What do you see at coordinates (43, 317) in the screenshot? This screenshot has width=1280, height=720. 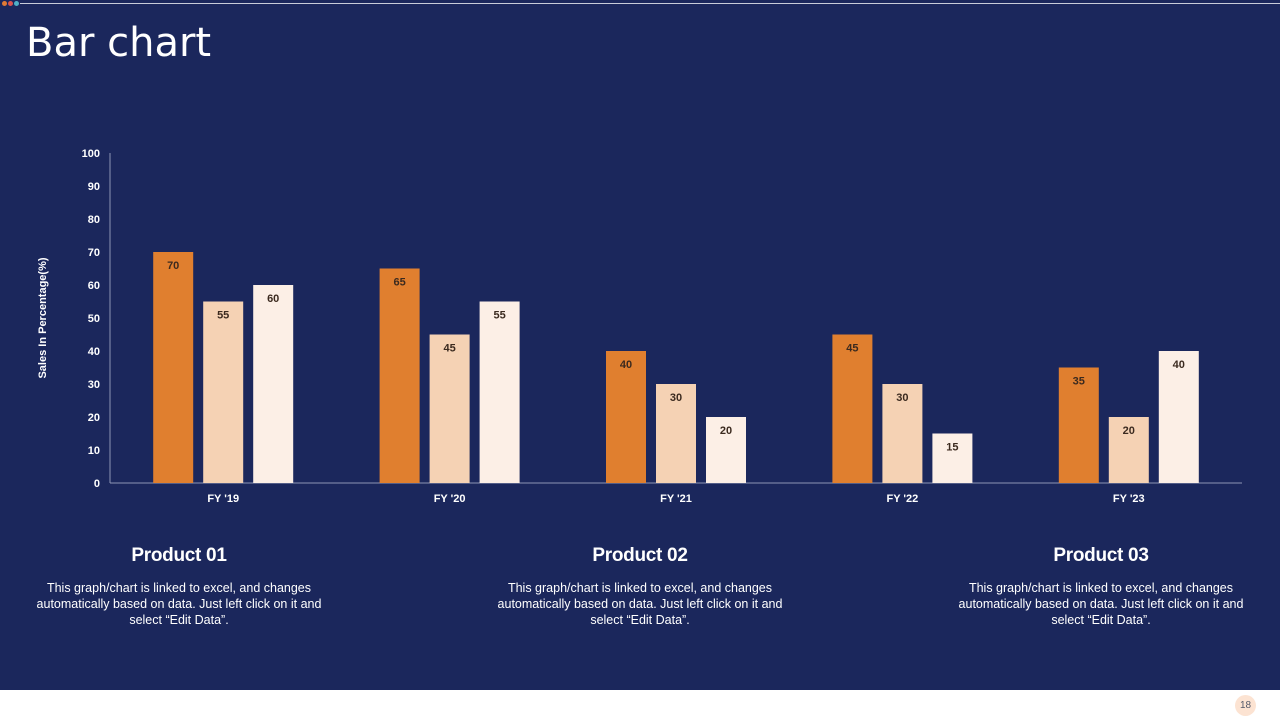 I see `y-axis-label: Sales In Percentage(%)` at bounding box center [43, 317].